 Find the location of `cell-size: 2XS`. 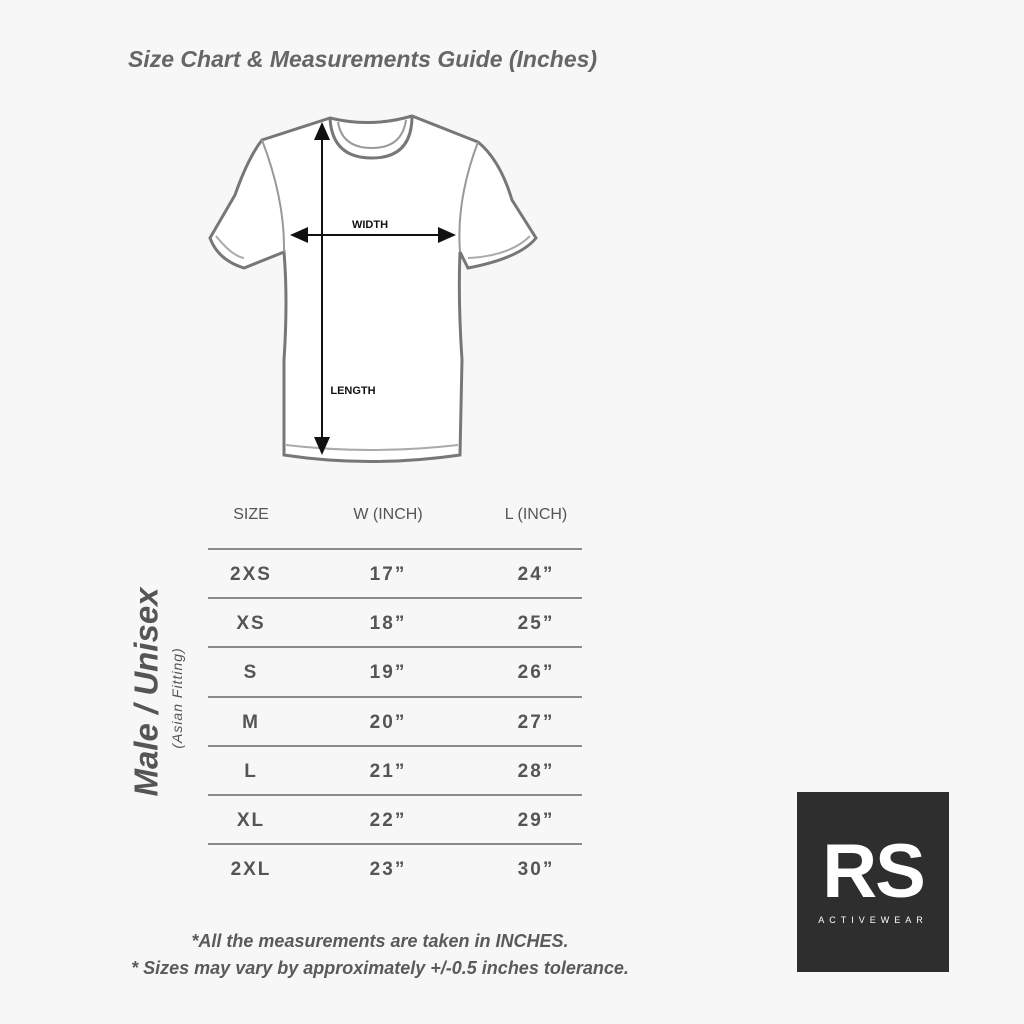

cell-size: 2XS is located at coordinates (251, 574).